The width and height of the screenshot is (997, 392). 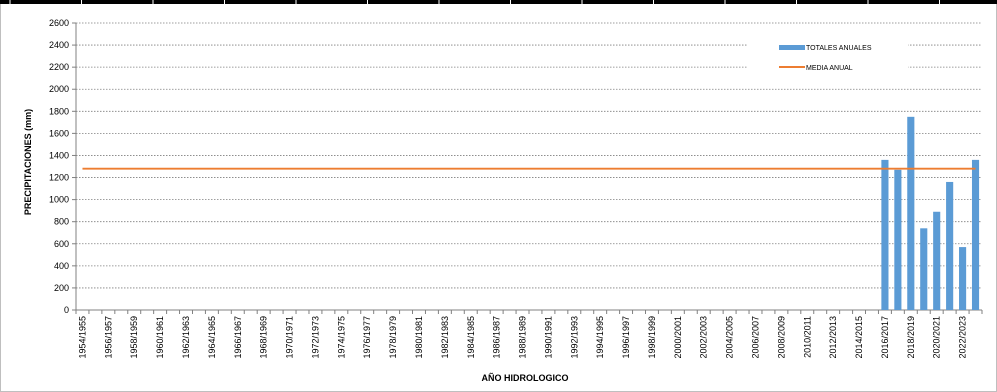 What do you see at coordinates (548, 337) in the screenshot?
I see `x-tick-label: 1990/1991` at bounding box center [548, 337].